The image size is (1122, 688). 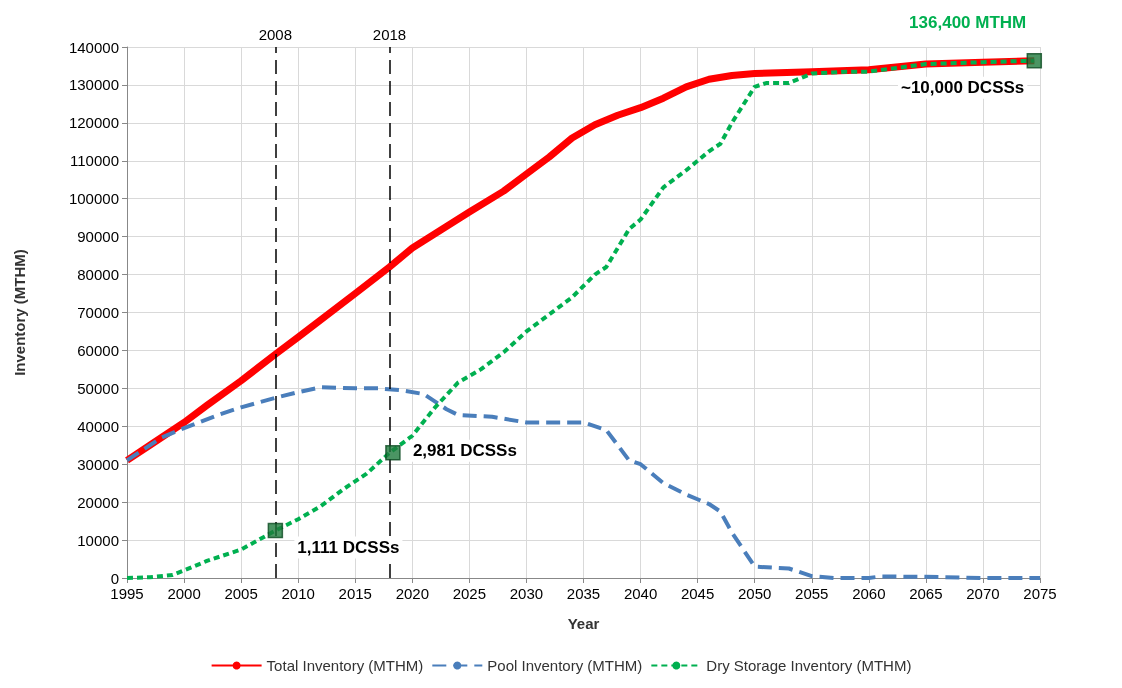 What do you see at coordinates (389, 34) in the screenshot?
I see `ref-line-label: 2018` at bounding box center [389, 34].